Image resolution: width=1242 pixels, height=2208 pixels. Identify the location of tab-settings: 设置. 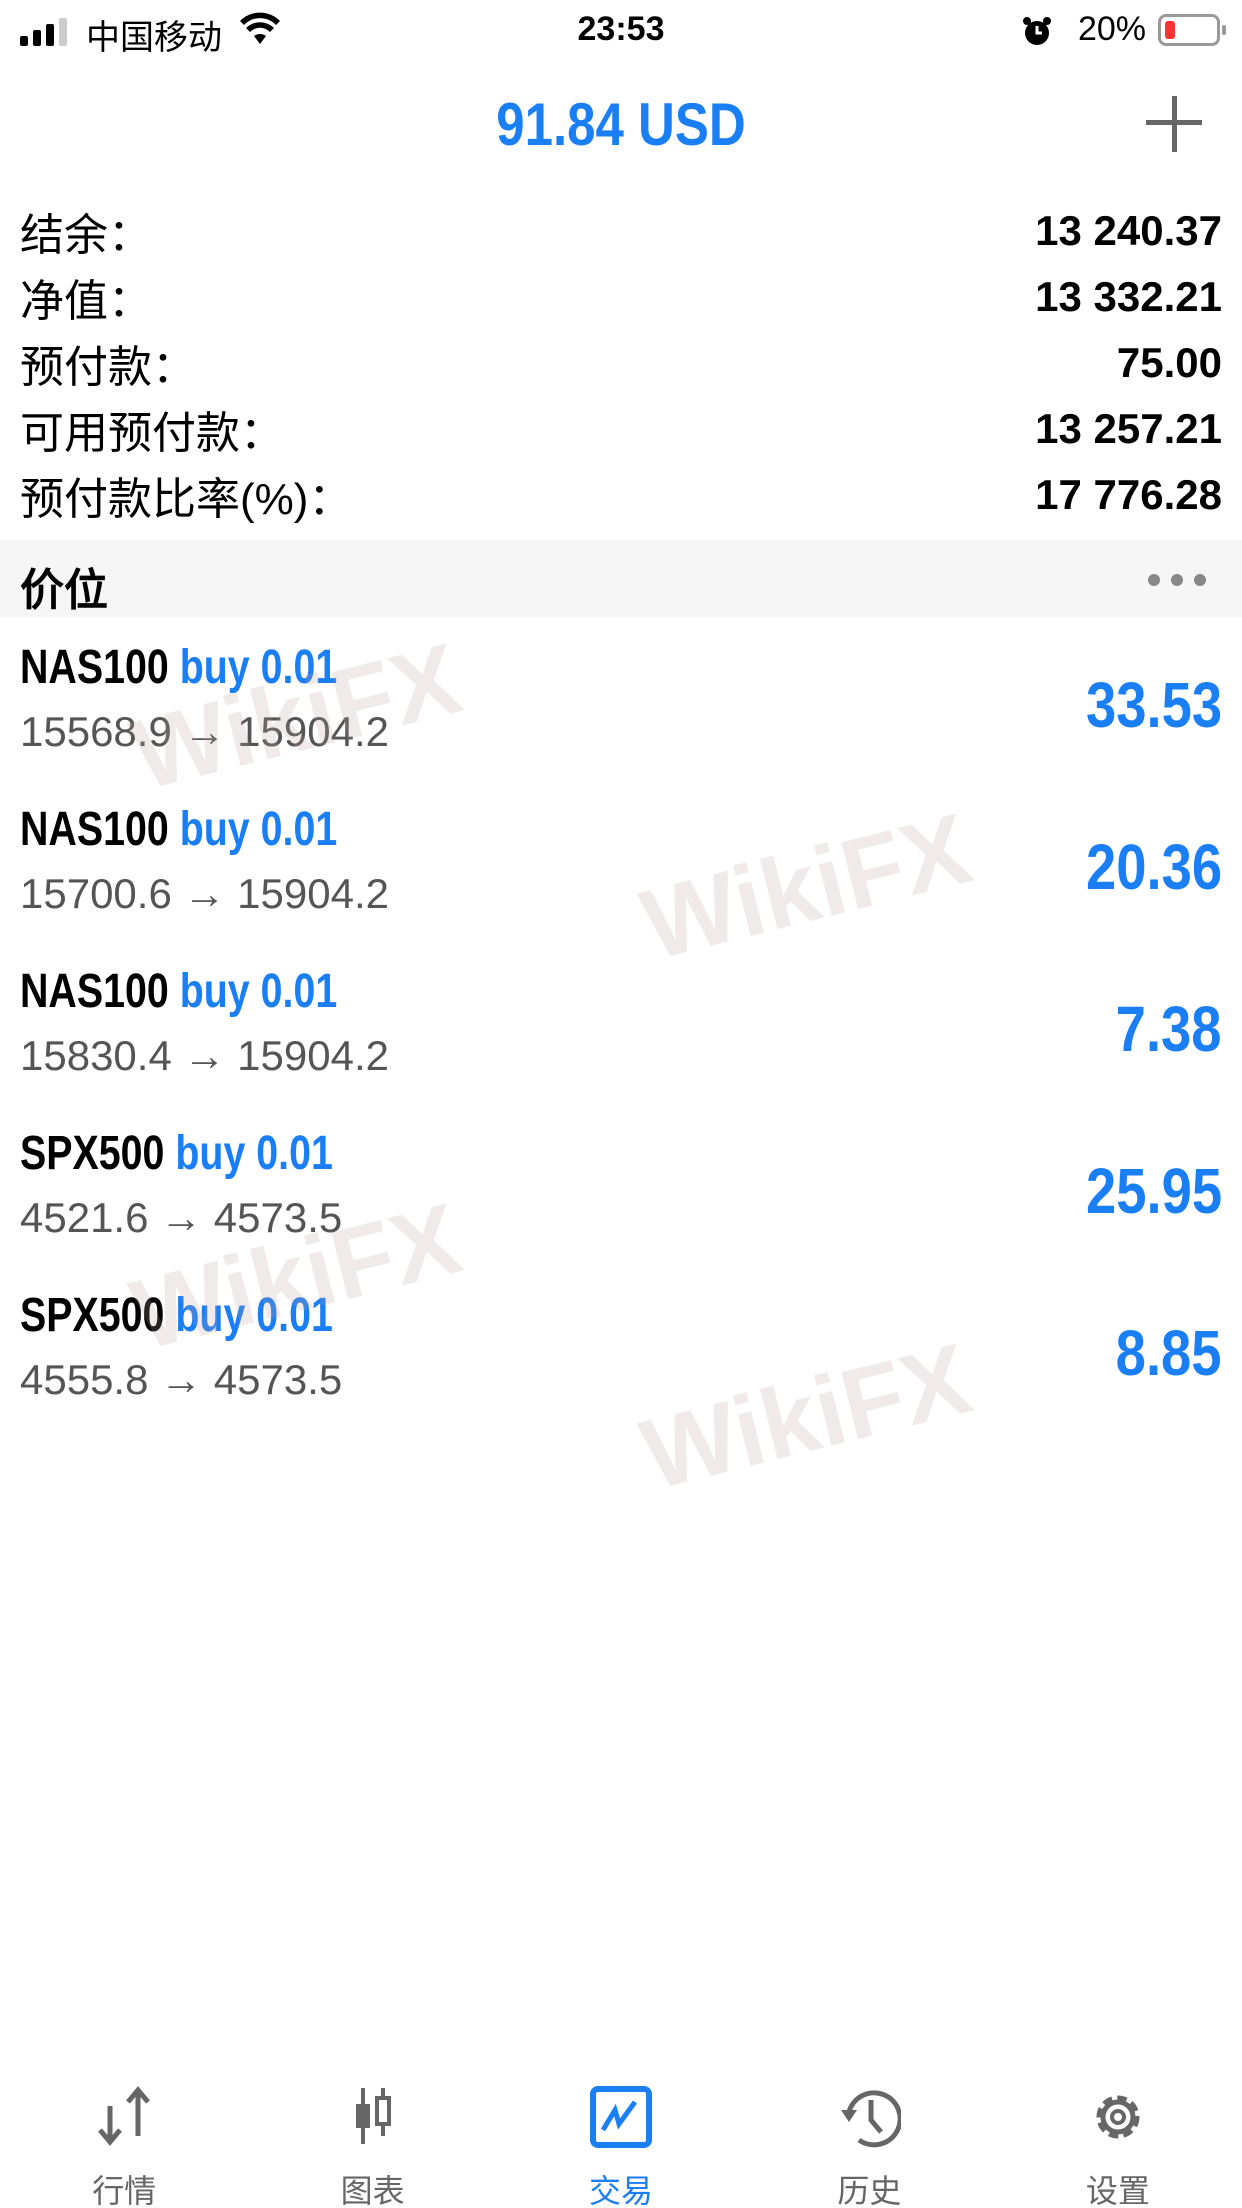
(1118, 2139).